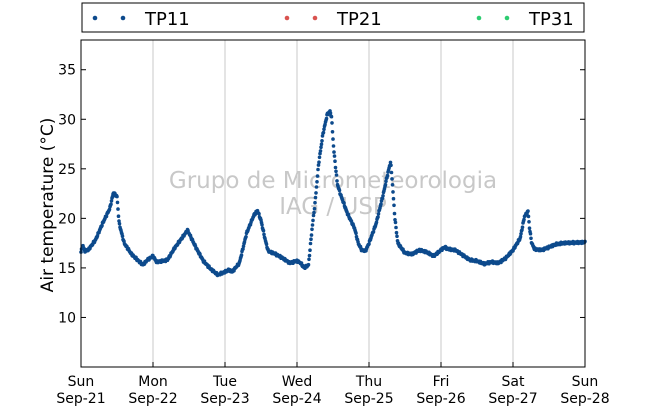 This screenshot has width=650, height=409. Describe the element at coordinates (67, 318) in the screenshot. I see `y-tick-label: 10` at that location.